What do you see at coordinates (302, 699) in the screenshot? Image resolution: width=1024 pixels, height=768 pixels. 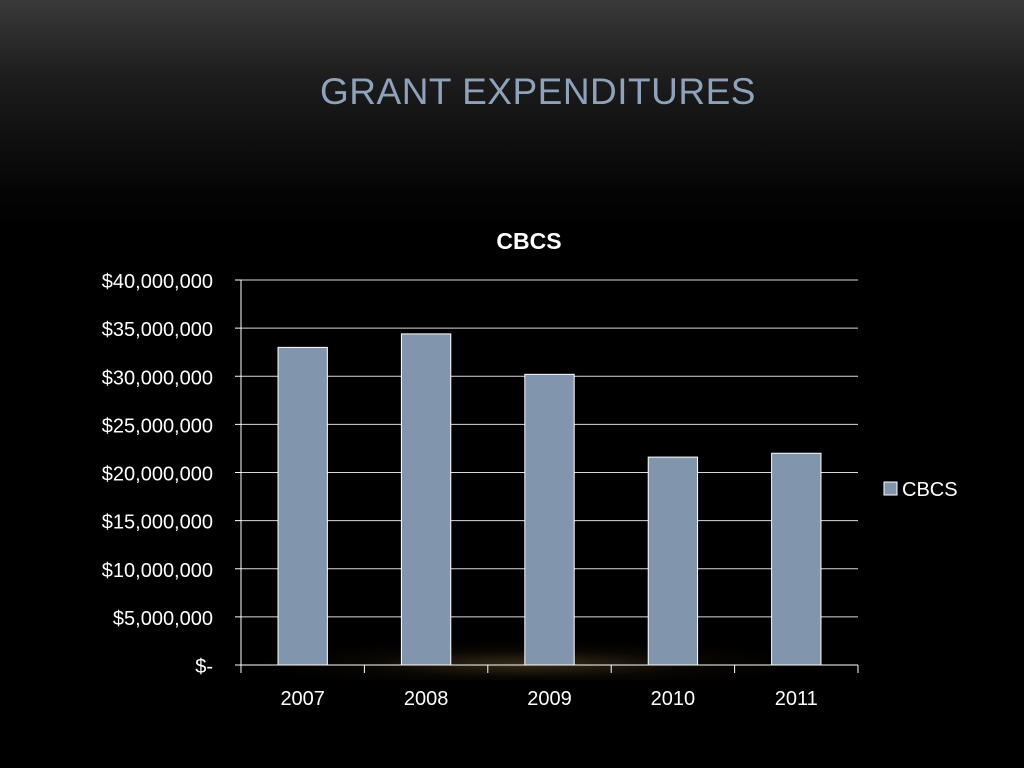 I see `x-tick-label: 2007` at bounding box center [302, 699].